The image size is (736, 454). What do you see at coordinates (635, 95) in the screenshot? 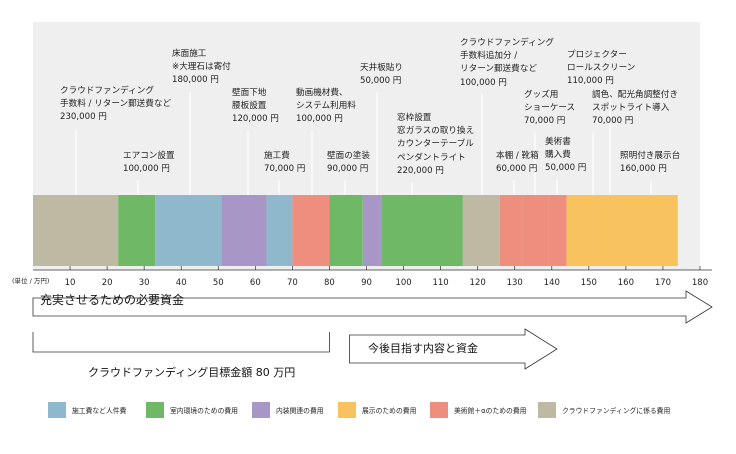
I see `annotation-line: 調色、配光角調整付き` at bounding box center [635, 95].